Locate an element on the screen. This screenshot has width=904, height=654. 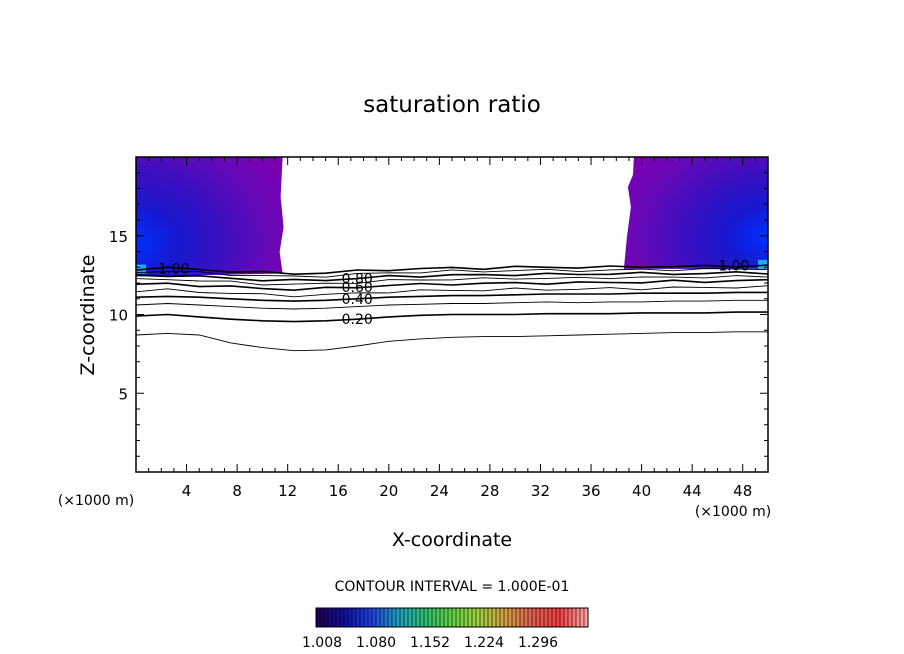
x-tick-label: 48 is located at coordinates (742, 491).